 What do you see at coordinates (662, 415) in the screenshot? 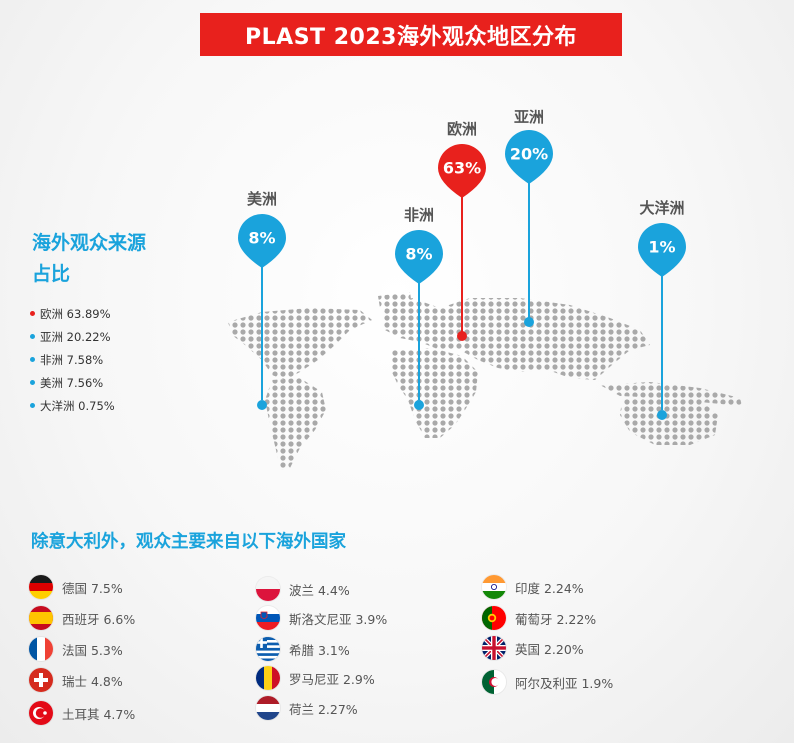
I see `oceania-pin-base` at bounding box center [662, 415].